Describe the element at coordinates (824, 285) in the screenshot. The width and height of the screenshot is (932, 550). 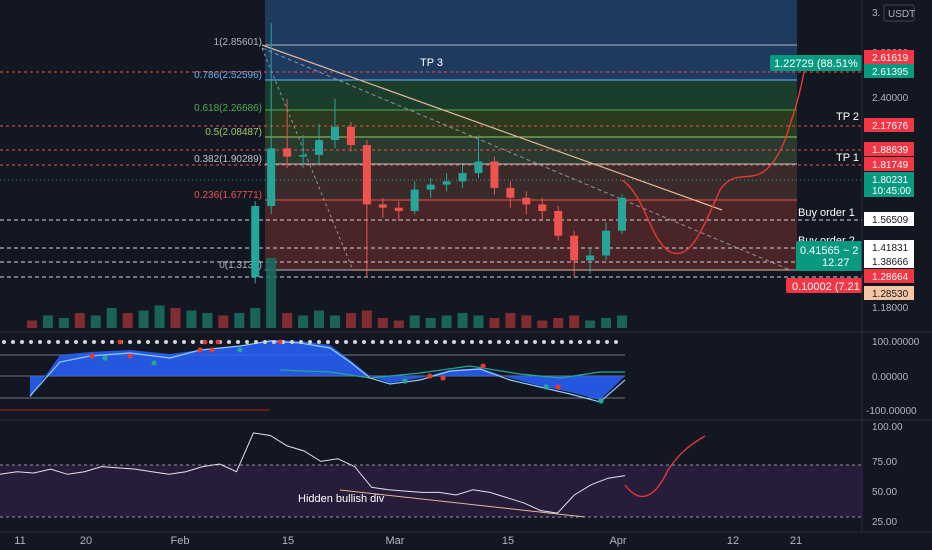
I see `measure-box-bottom: 0.10002 (7.21` at that location.